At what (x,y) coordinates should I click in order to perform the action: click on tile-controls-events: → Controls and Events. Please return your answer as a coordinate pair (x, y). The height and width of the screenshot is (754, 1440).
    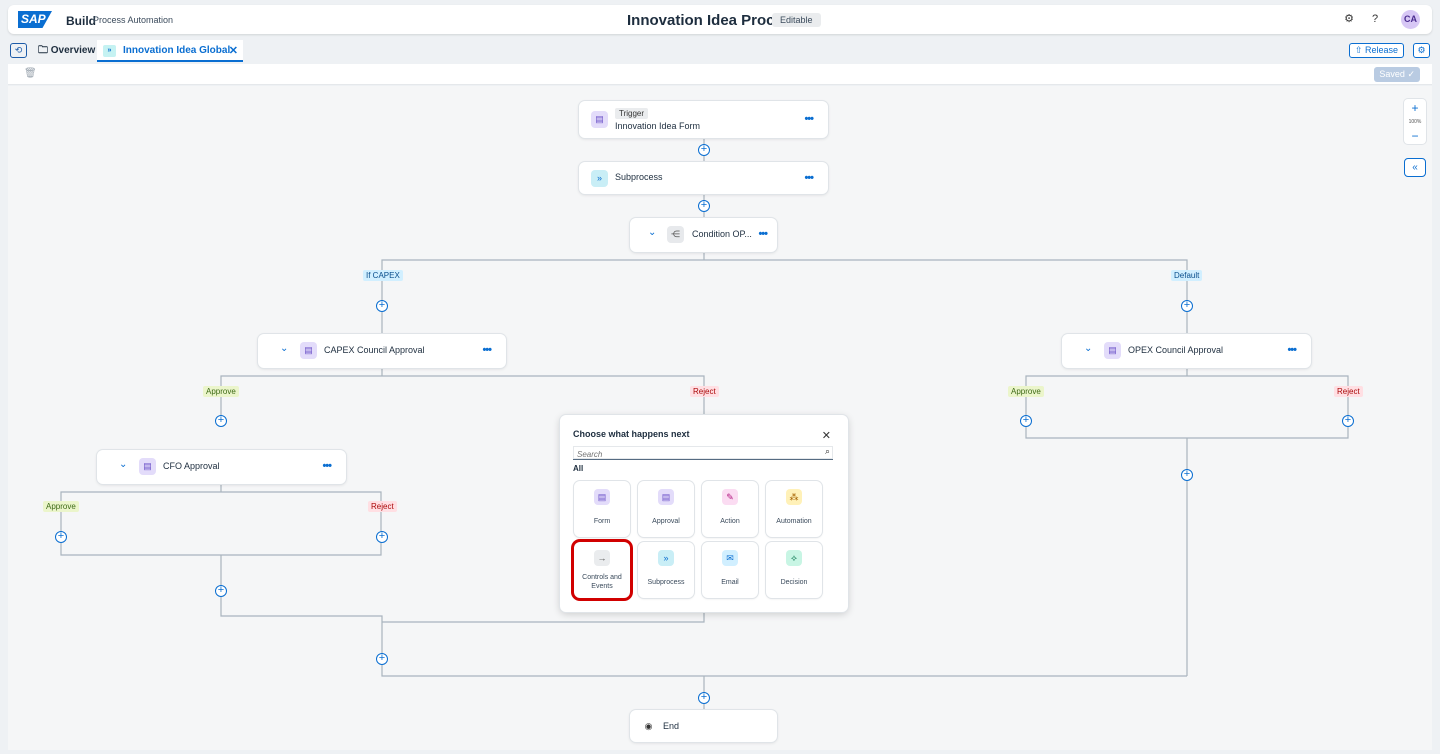
    Looking at the image, I should click on (602, 570).